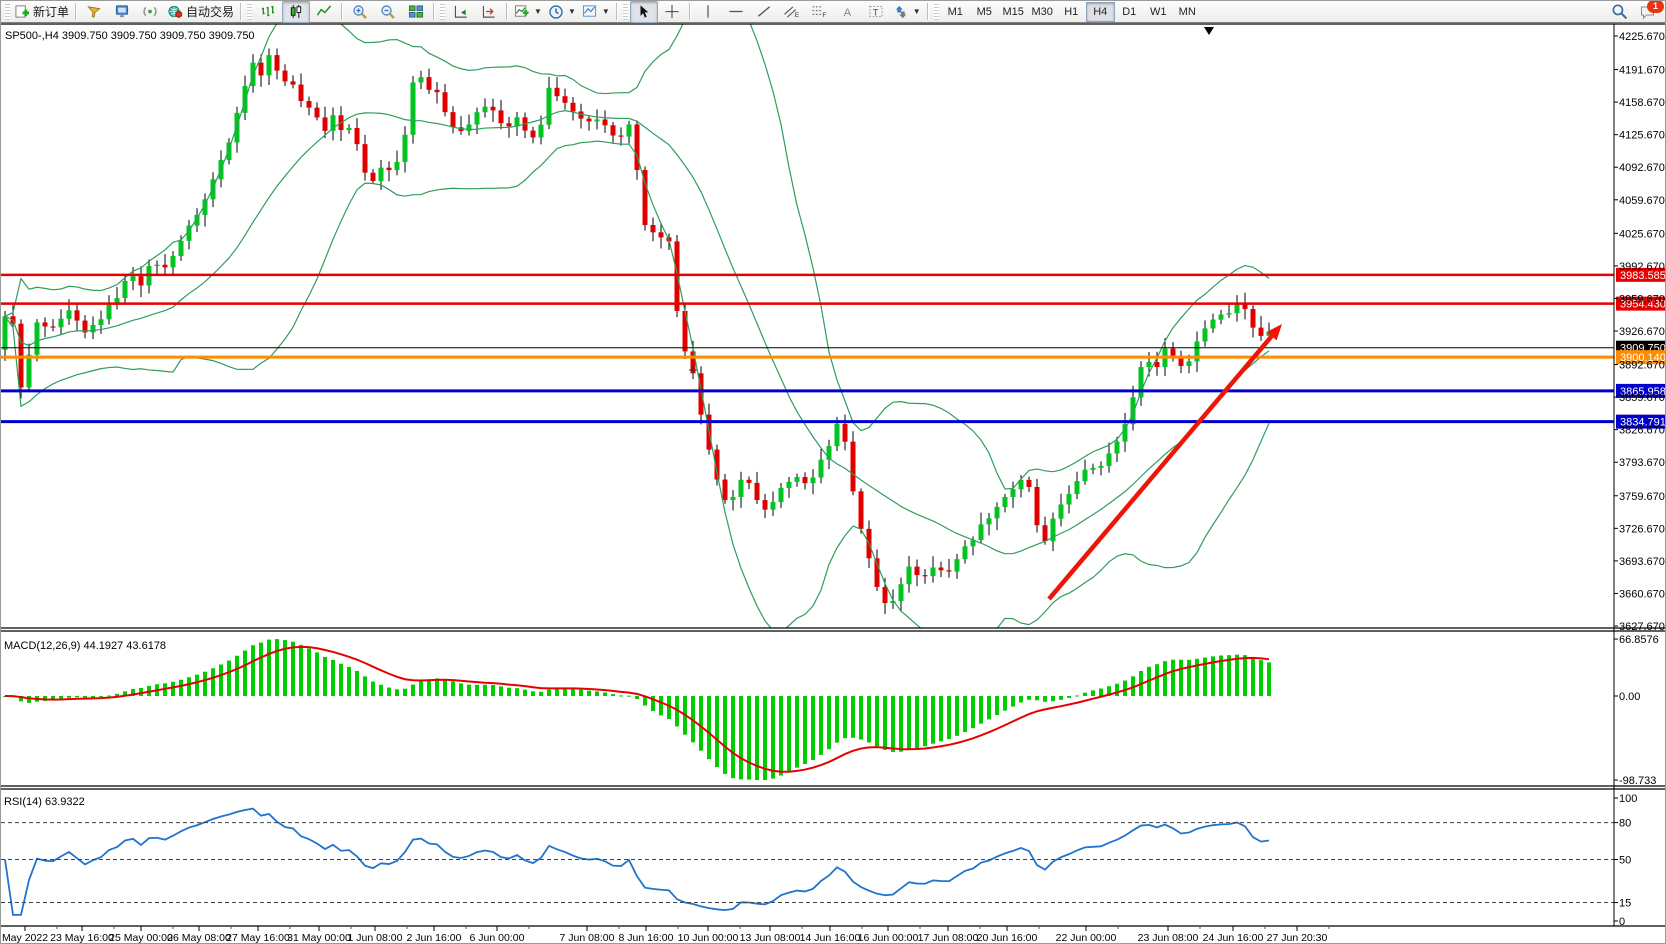  What do you see at coordinates (1642, 529) in the screenshot?
I see `svg-text: 3726.670` at bounding box center [1642, 529].